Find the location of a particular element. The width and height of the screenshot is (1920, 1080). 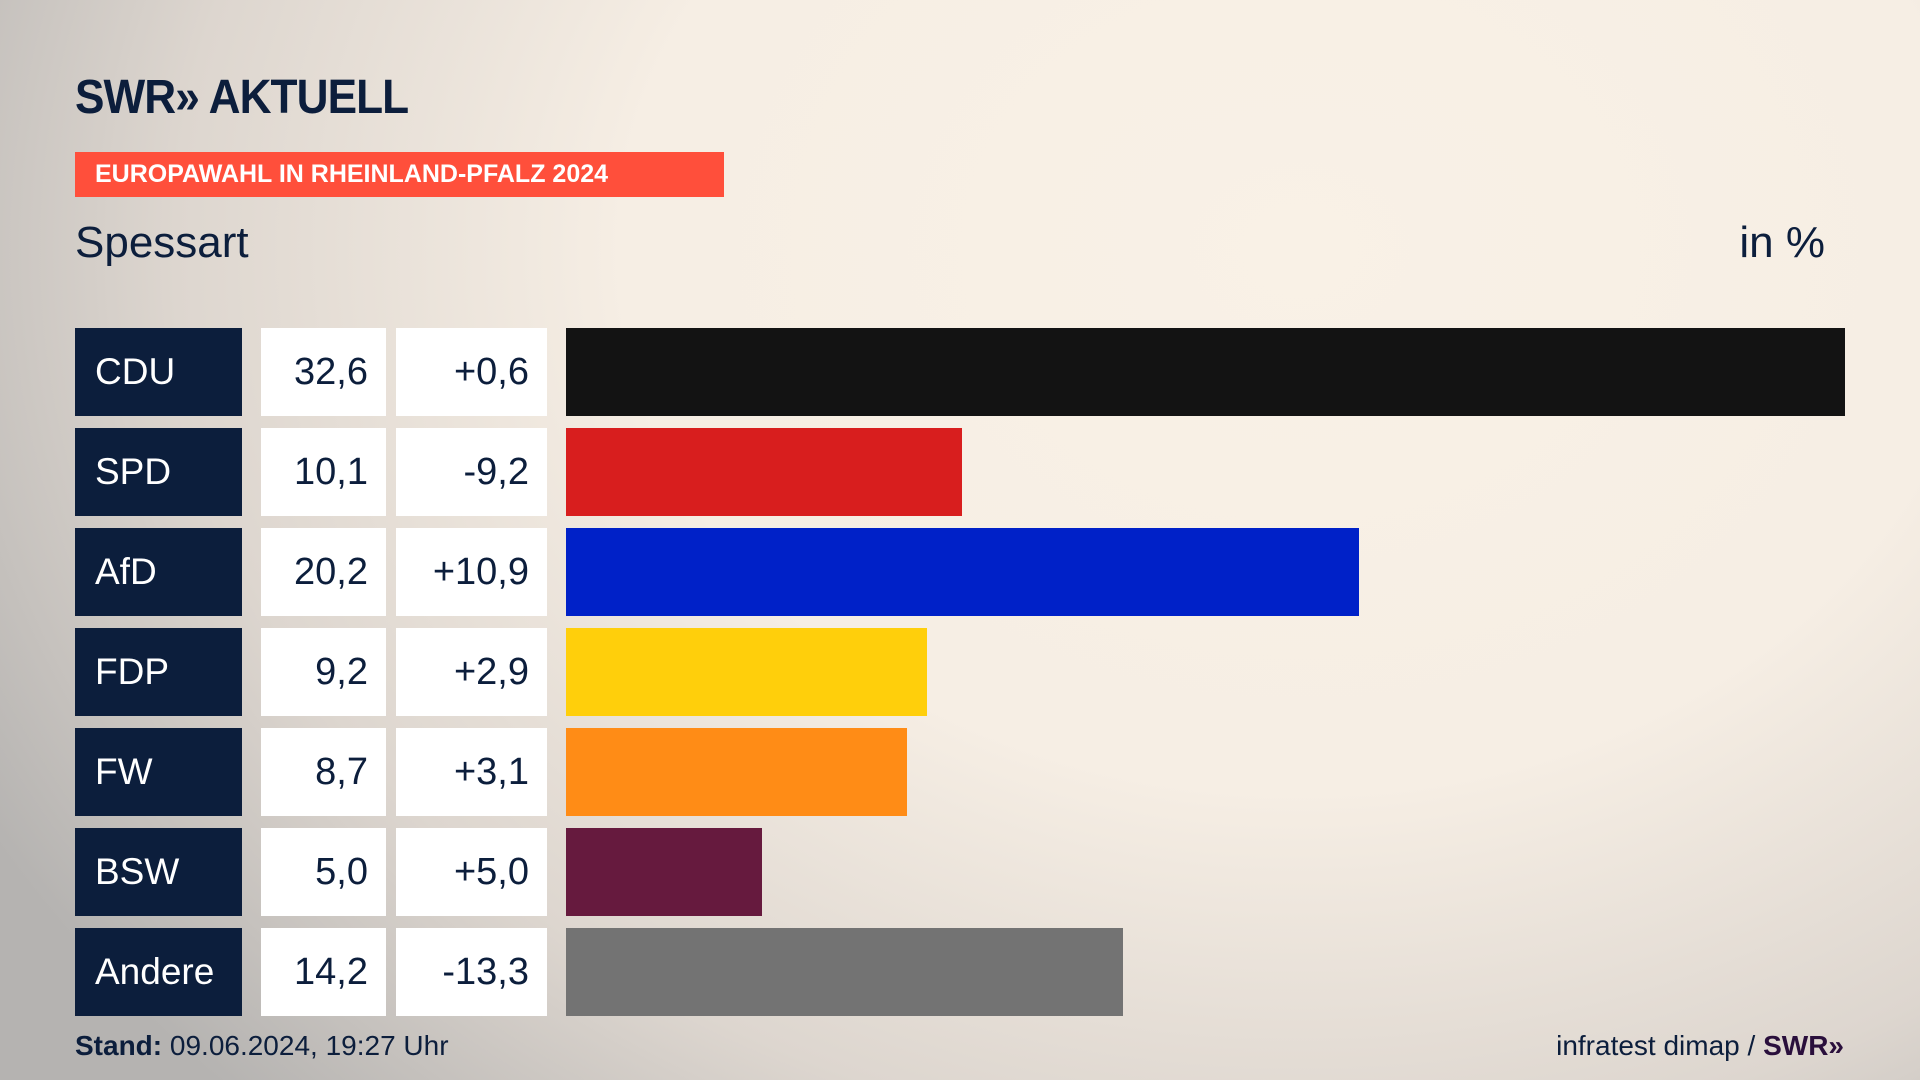

party-diff: +3,1 is located at coordinates (471, 772).